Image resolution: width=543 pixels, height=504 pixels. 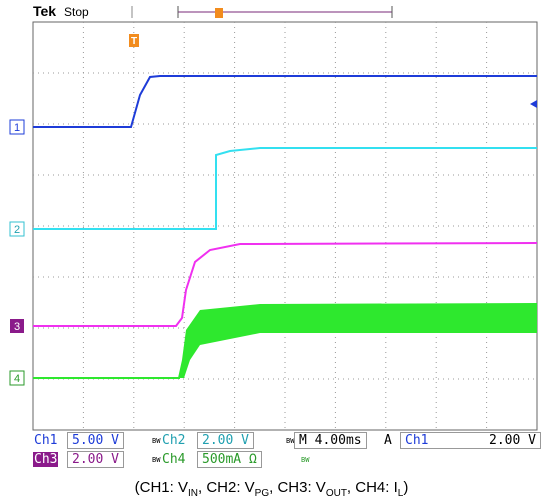 What do you see at coordinates (226, 487) in the screenshot?
I see `caption-text: , CH2: V` at bounding box center [226, 487].